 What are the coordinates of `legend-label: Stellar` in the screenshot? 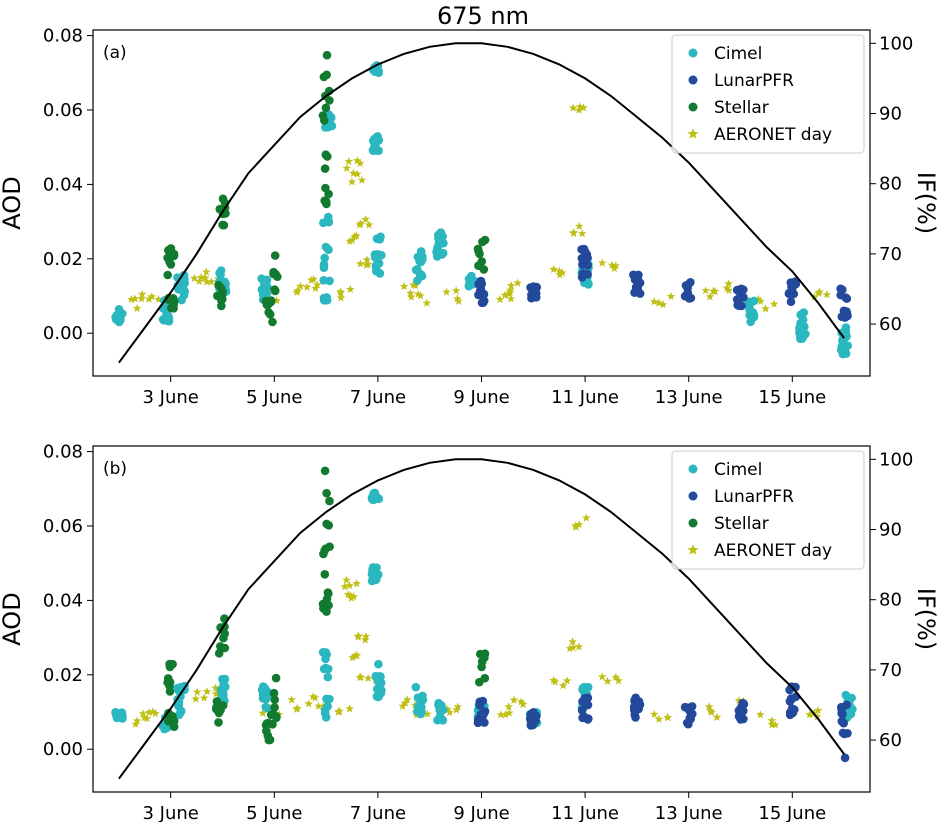 It's located at (741, 108).